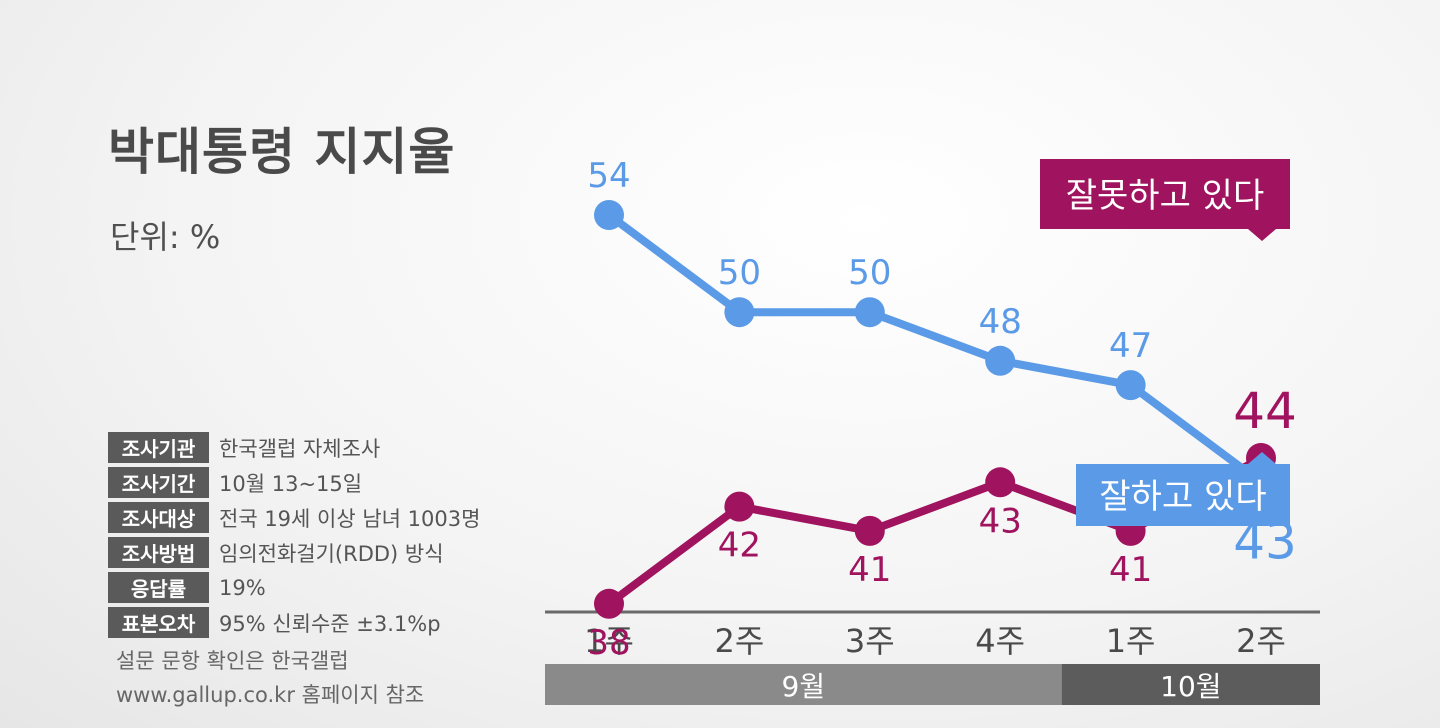 This screenshot has height=728, width=1440. I want to click on survey-info-row: 조사기간 10월 13~15일, so click(294, 482).